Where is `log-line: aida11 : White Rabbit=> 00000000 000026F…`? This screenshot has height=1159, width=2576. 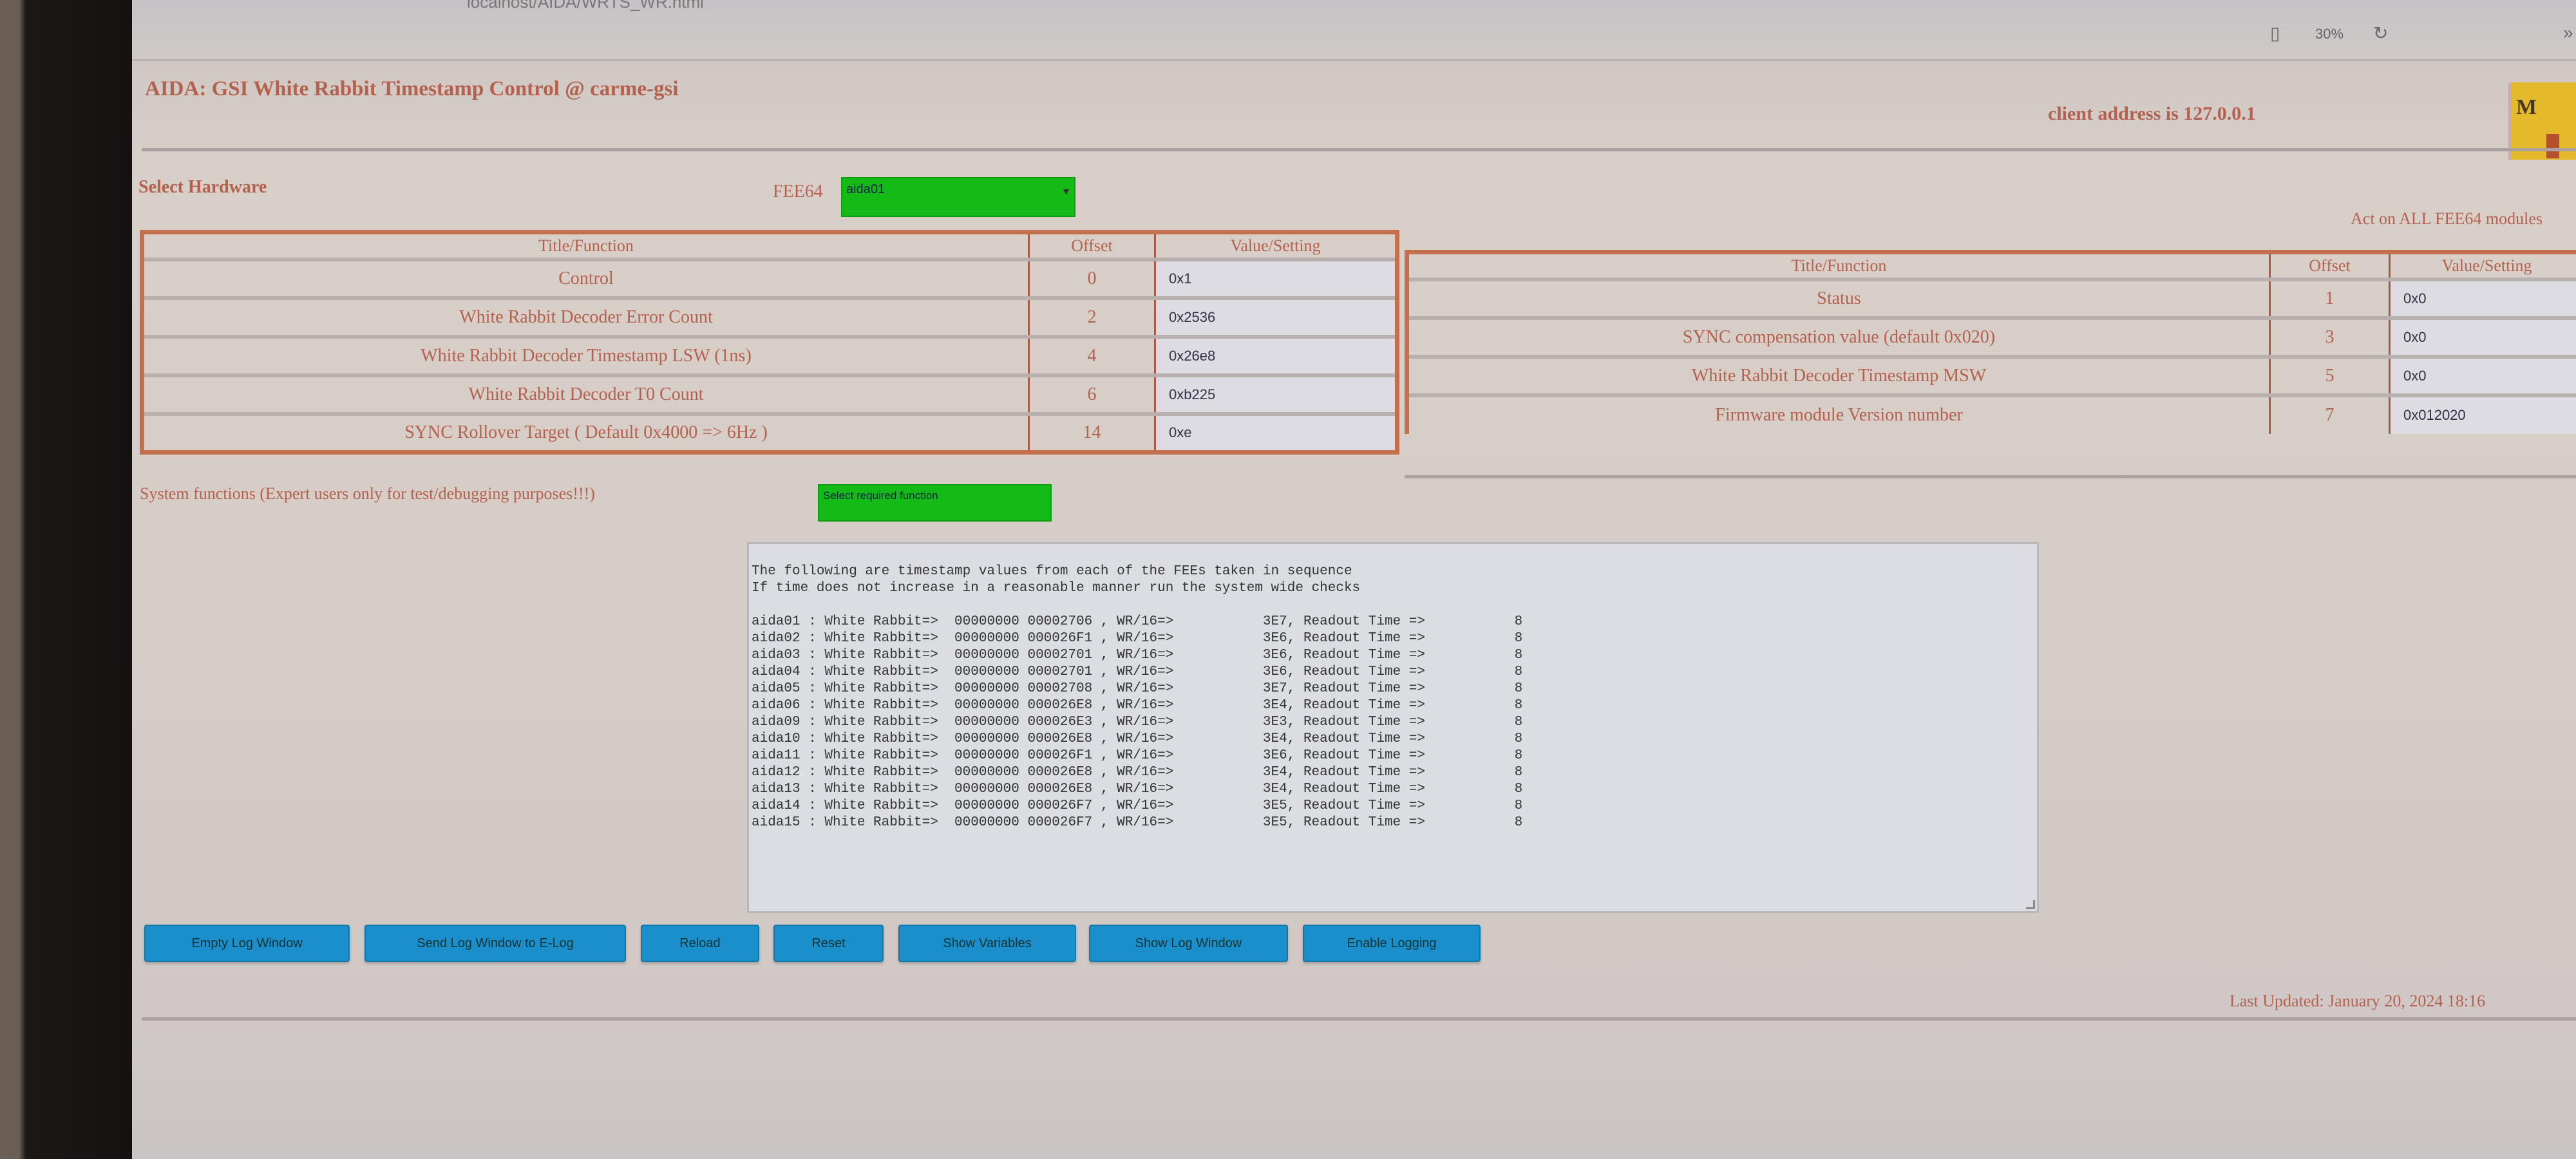
log-line: aida11 : White Rabbit=> 00000000 000026F… is located at coordinates (1137, 755).